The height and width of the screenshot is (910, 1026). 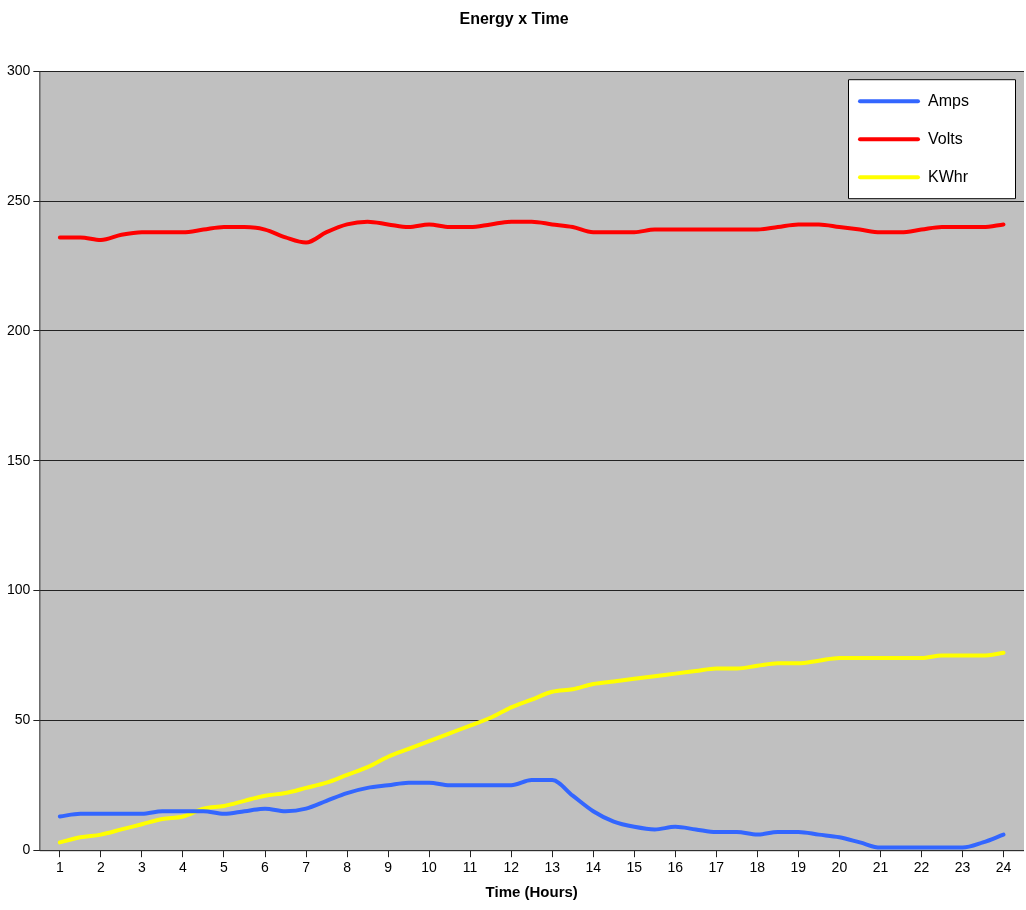 What do you see at coordinates (880, 867) in the screenshot?
I see `x-tick-label: 21` at bounding box center [880, 867].